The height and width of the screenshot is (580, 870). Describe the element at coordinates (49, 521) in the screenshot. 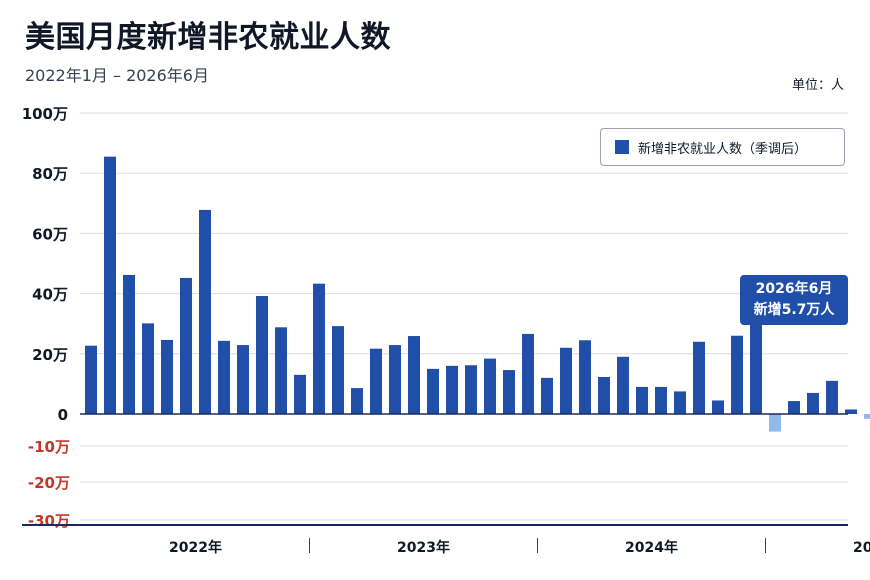

I see `y-tick-label: -30万` at that location.